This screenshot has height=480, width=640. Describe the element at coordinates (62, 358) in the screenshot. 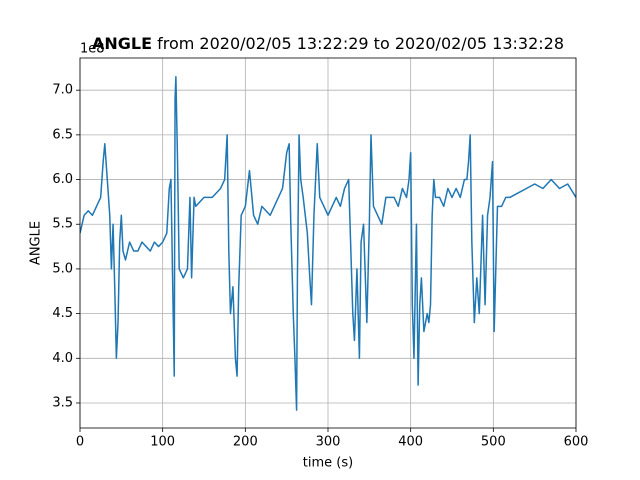

I see `y-tick-label: 4.0` at that location.